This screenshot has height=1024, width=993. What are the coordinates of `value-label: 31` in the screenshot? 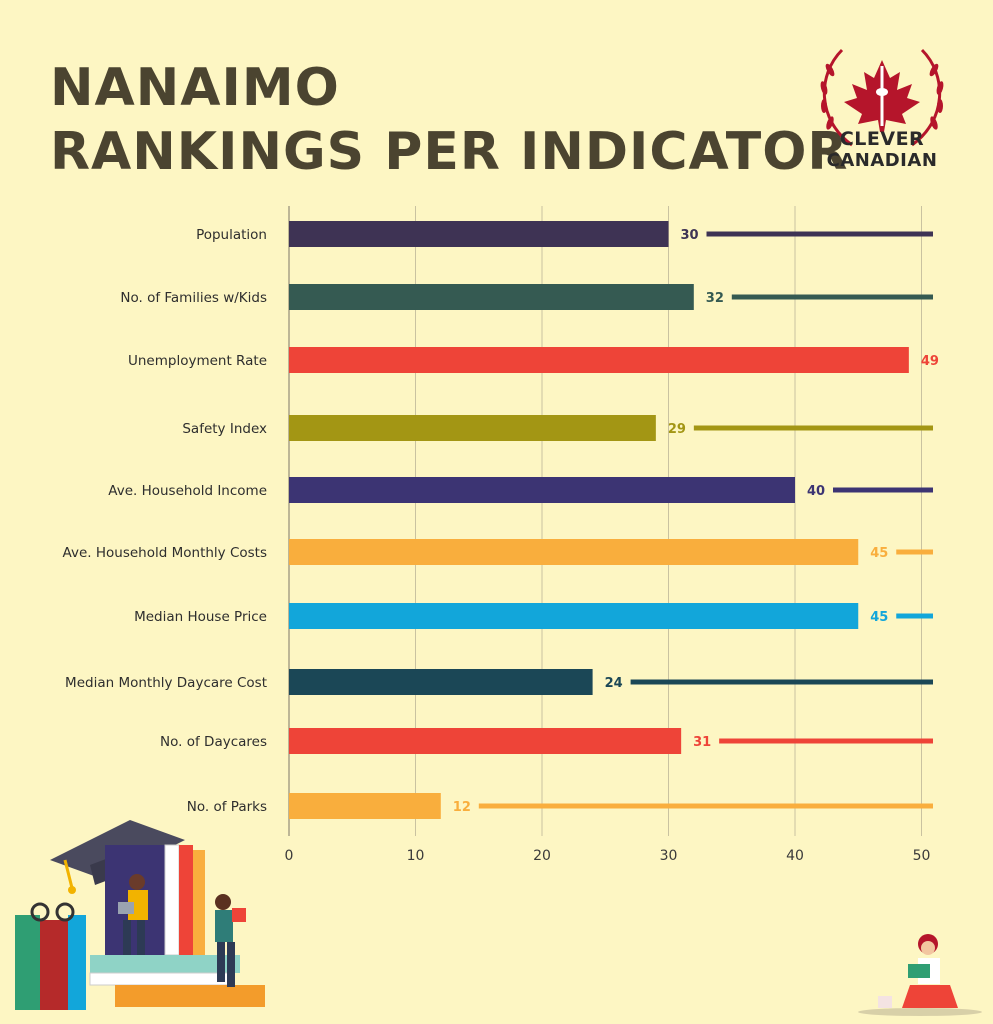 It's located at (702, 742).